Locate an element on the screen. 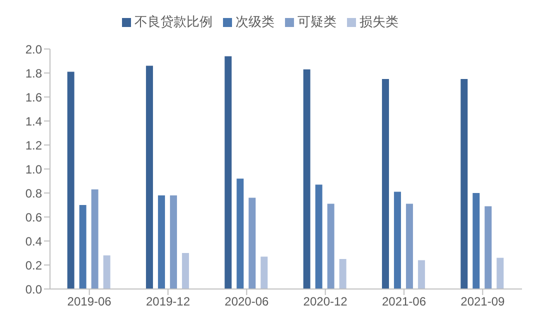  legend-label: 可疑类 is located at coordinates (317, 22).